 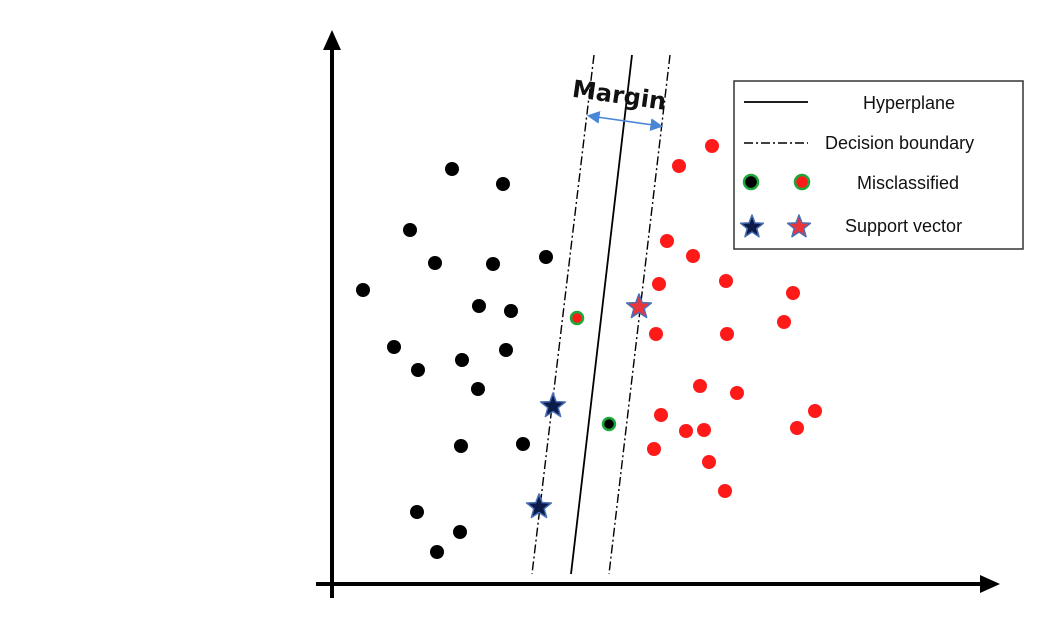 What do you see at coordinates (899, 143) in the screenshot?
I see `legend-decision-boundary-label: Decision boundary` at bounding box center [899, 143].